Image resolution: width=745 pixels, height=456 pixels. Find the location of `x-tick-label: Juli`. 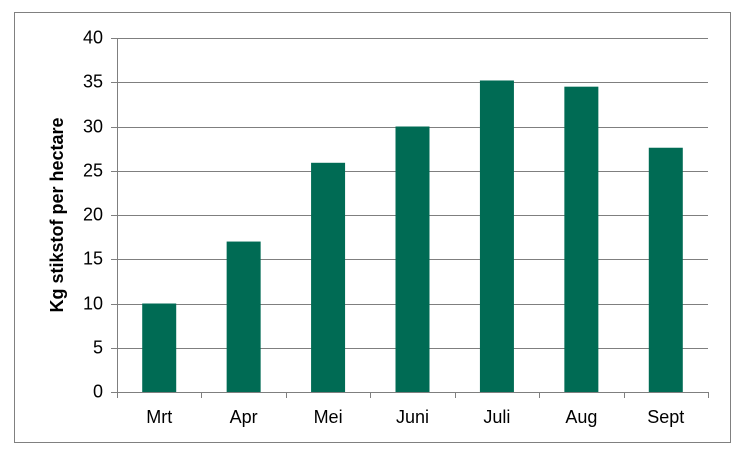

x-tick-label: Juli is located at coordinates (496, 417).